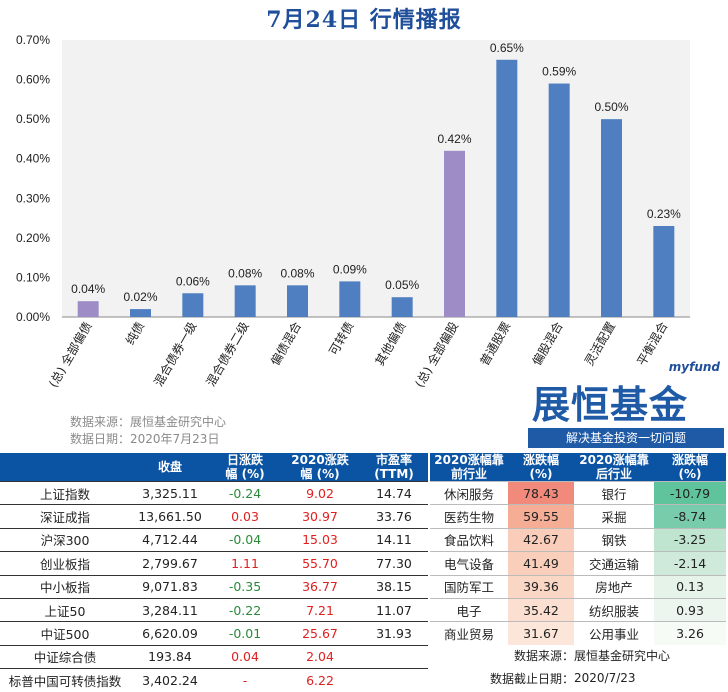 This screenshot has width=728, height=692. I want to click on index-table-row: 上证50 3,284.11 -0.22 7.21 11.07, so click(214, 609).